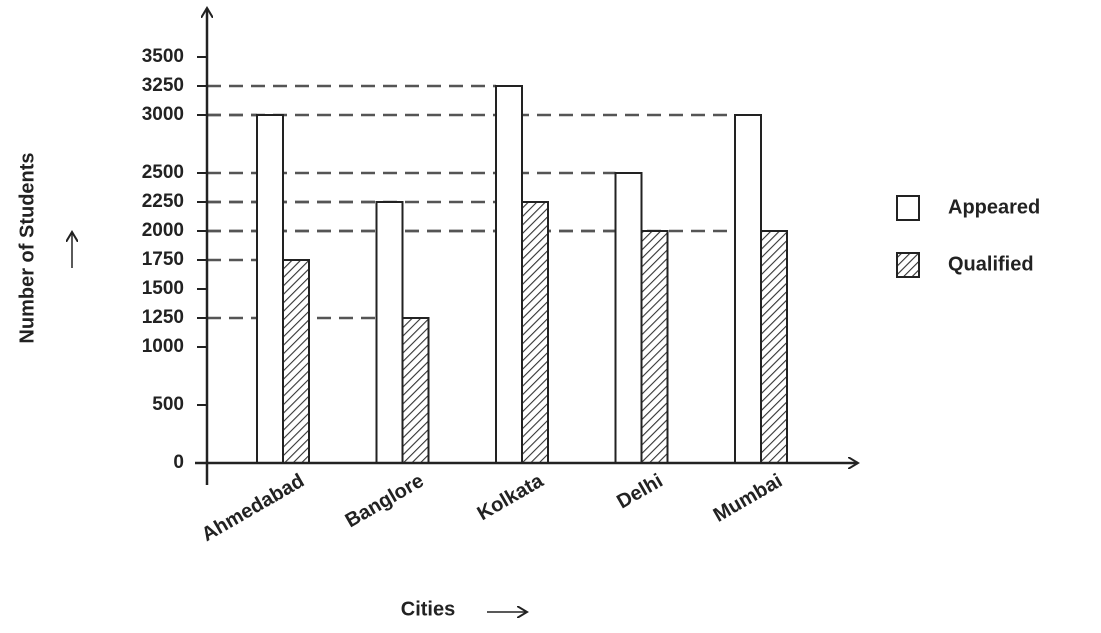 The width and height of the screenshot is (1101, 633). I want to click on y-tick-label: 1500, so click(163, 288).